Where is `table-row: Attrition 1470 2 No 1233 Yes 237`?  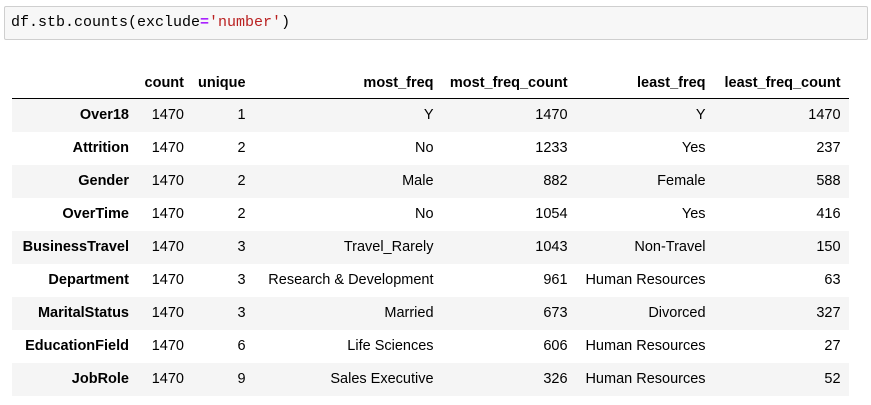
table-row: Attrition 1470 2 No 1233 Yes 237 is located at coordinates (430, 148).